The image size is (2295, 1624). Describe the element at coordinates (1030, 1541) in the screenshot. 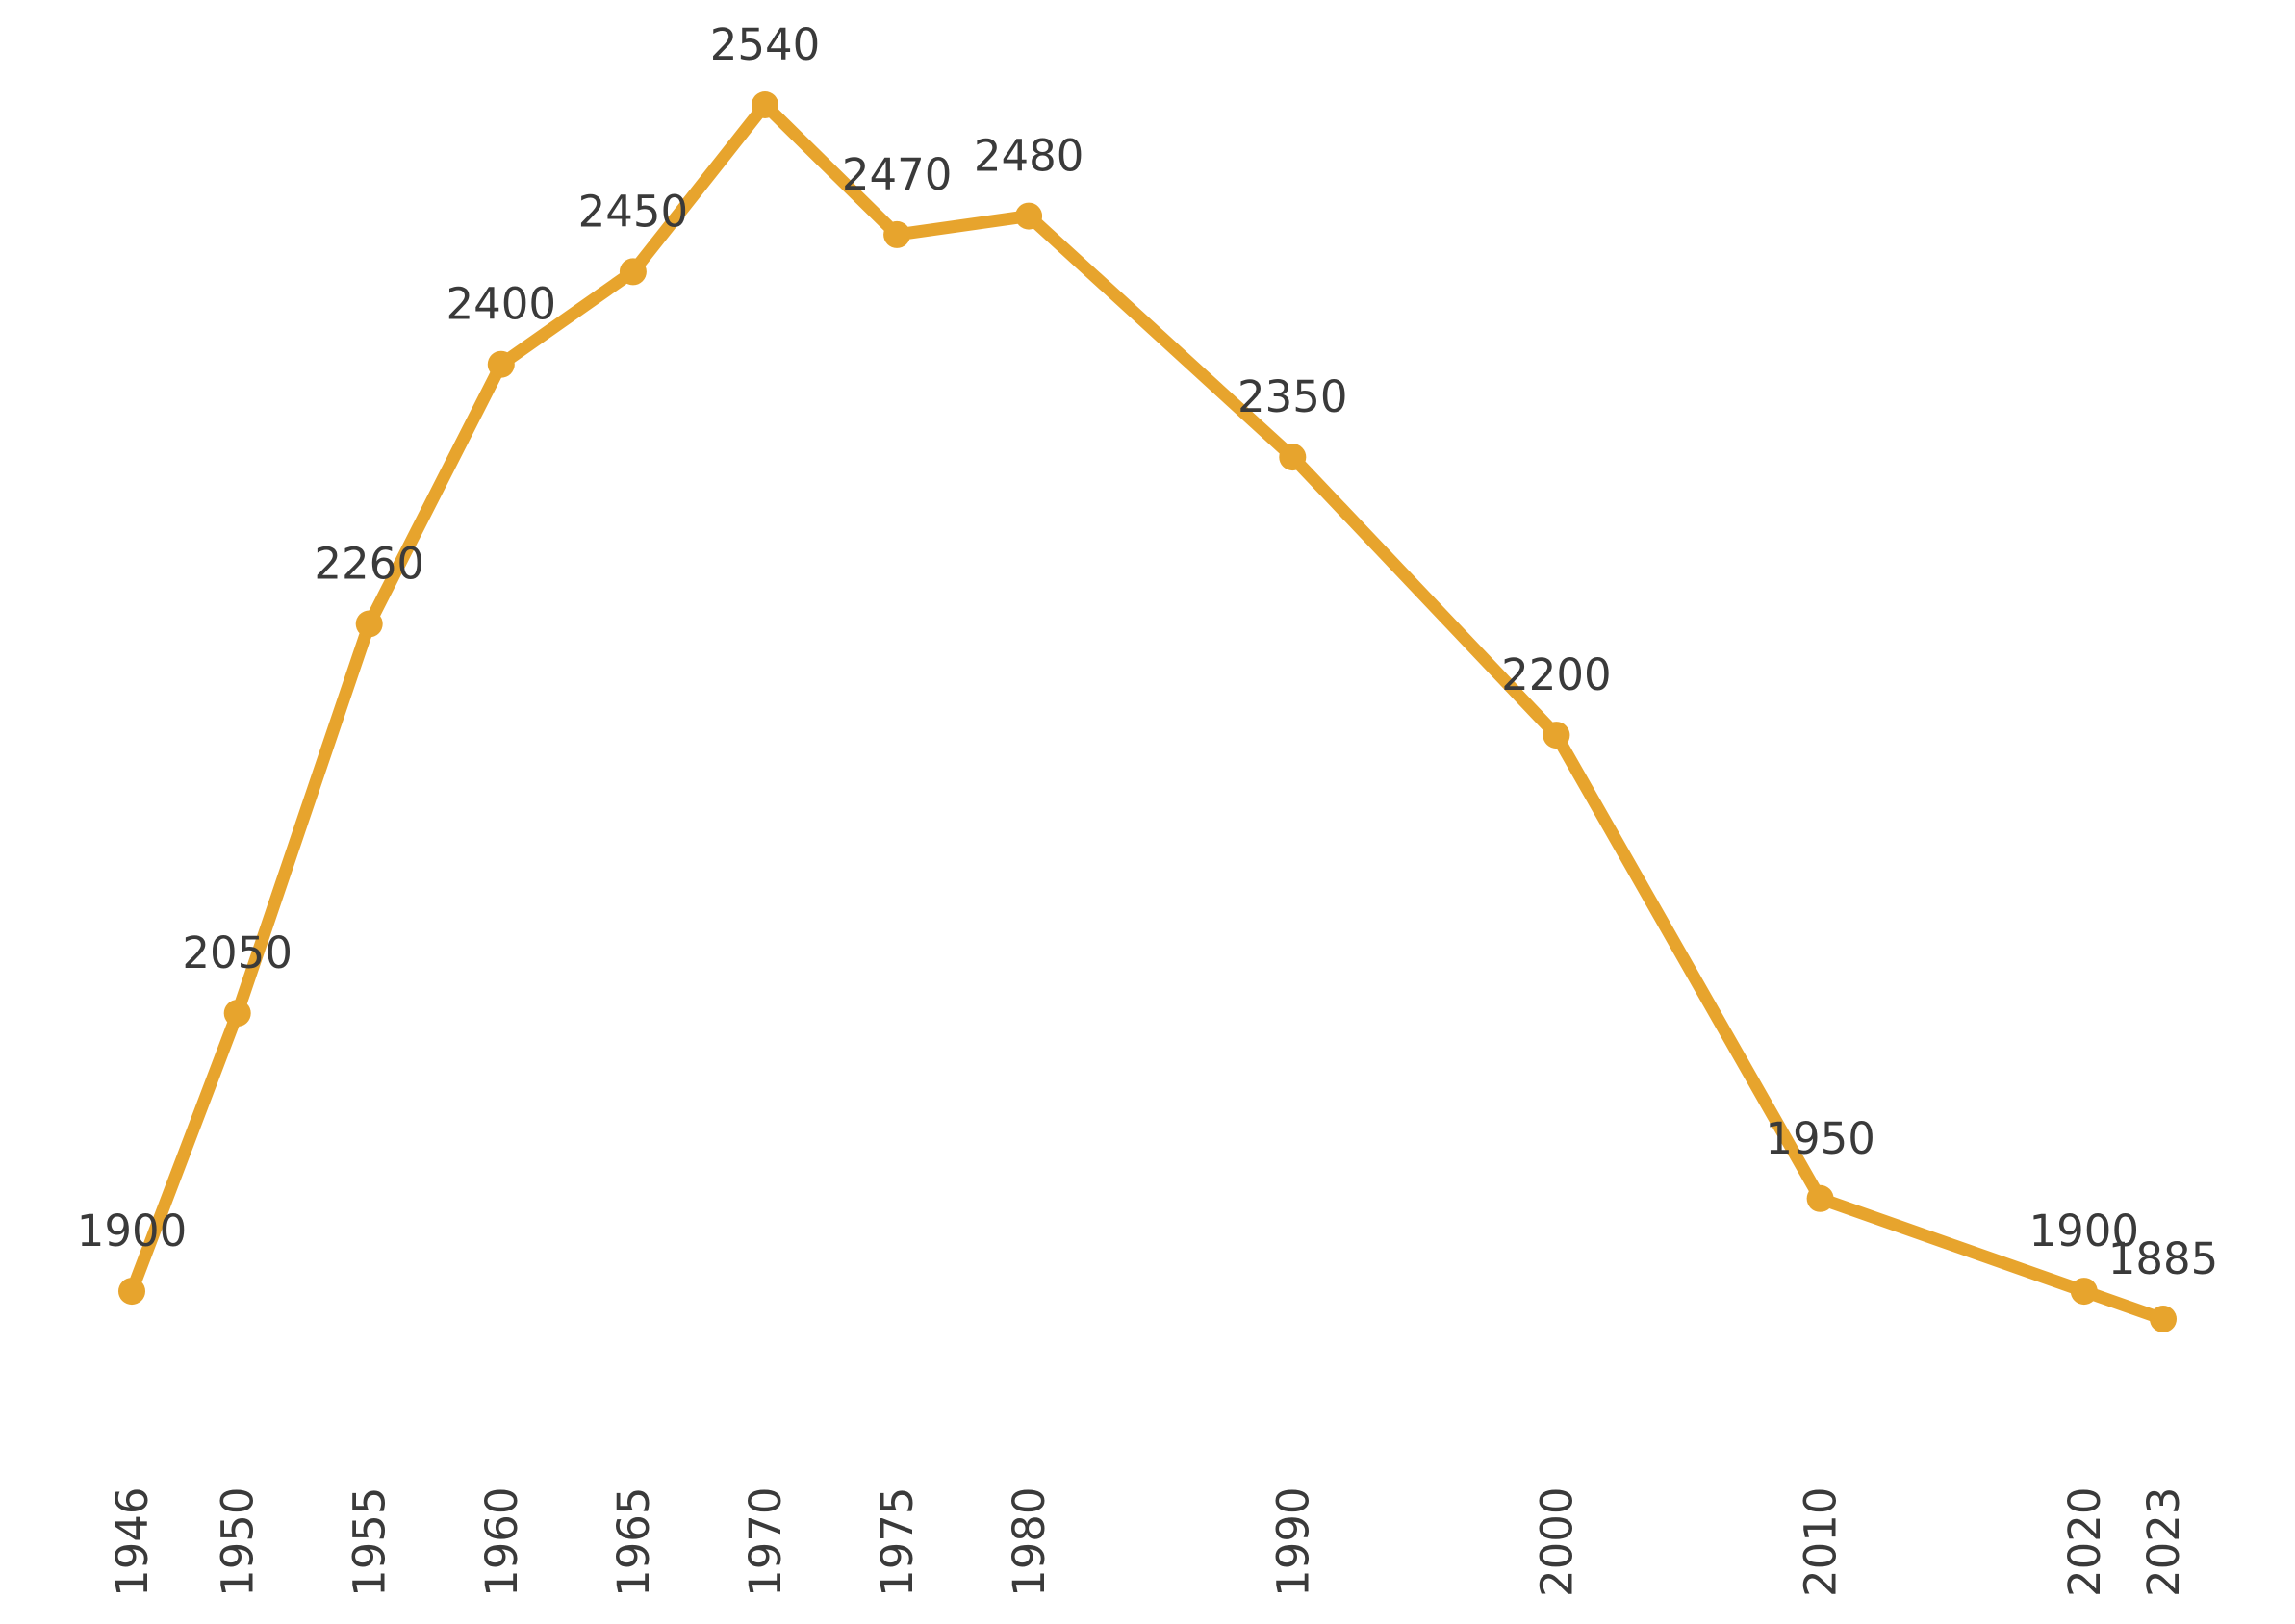

I see `x-tick-label-1980: 1980` at that location.